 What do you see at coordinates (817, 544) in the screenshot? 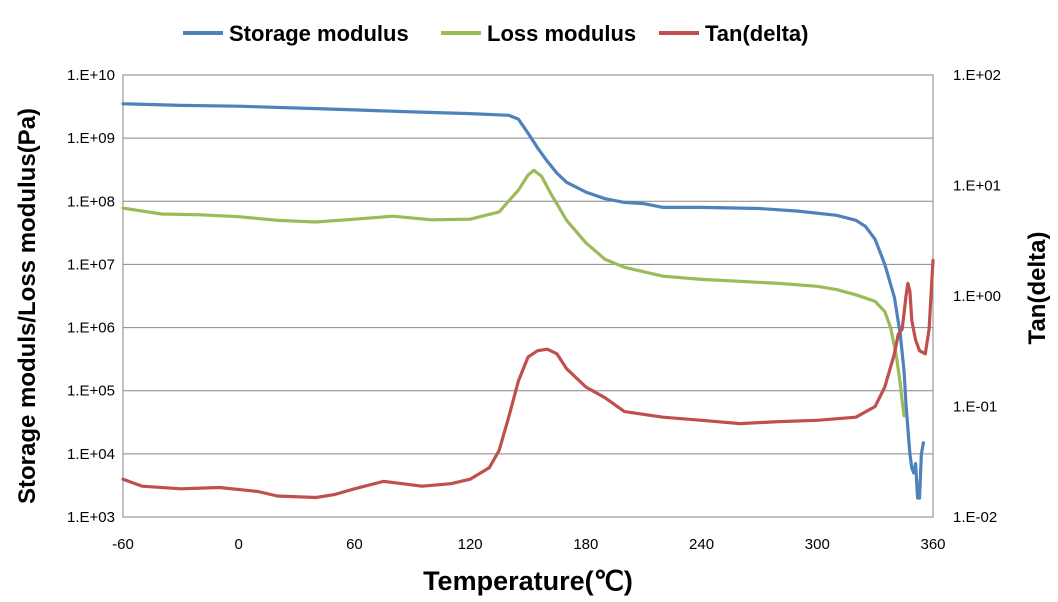
I see `x-tick-label: 300` at bounding box center [817, 544].